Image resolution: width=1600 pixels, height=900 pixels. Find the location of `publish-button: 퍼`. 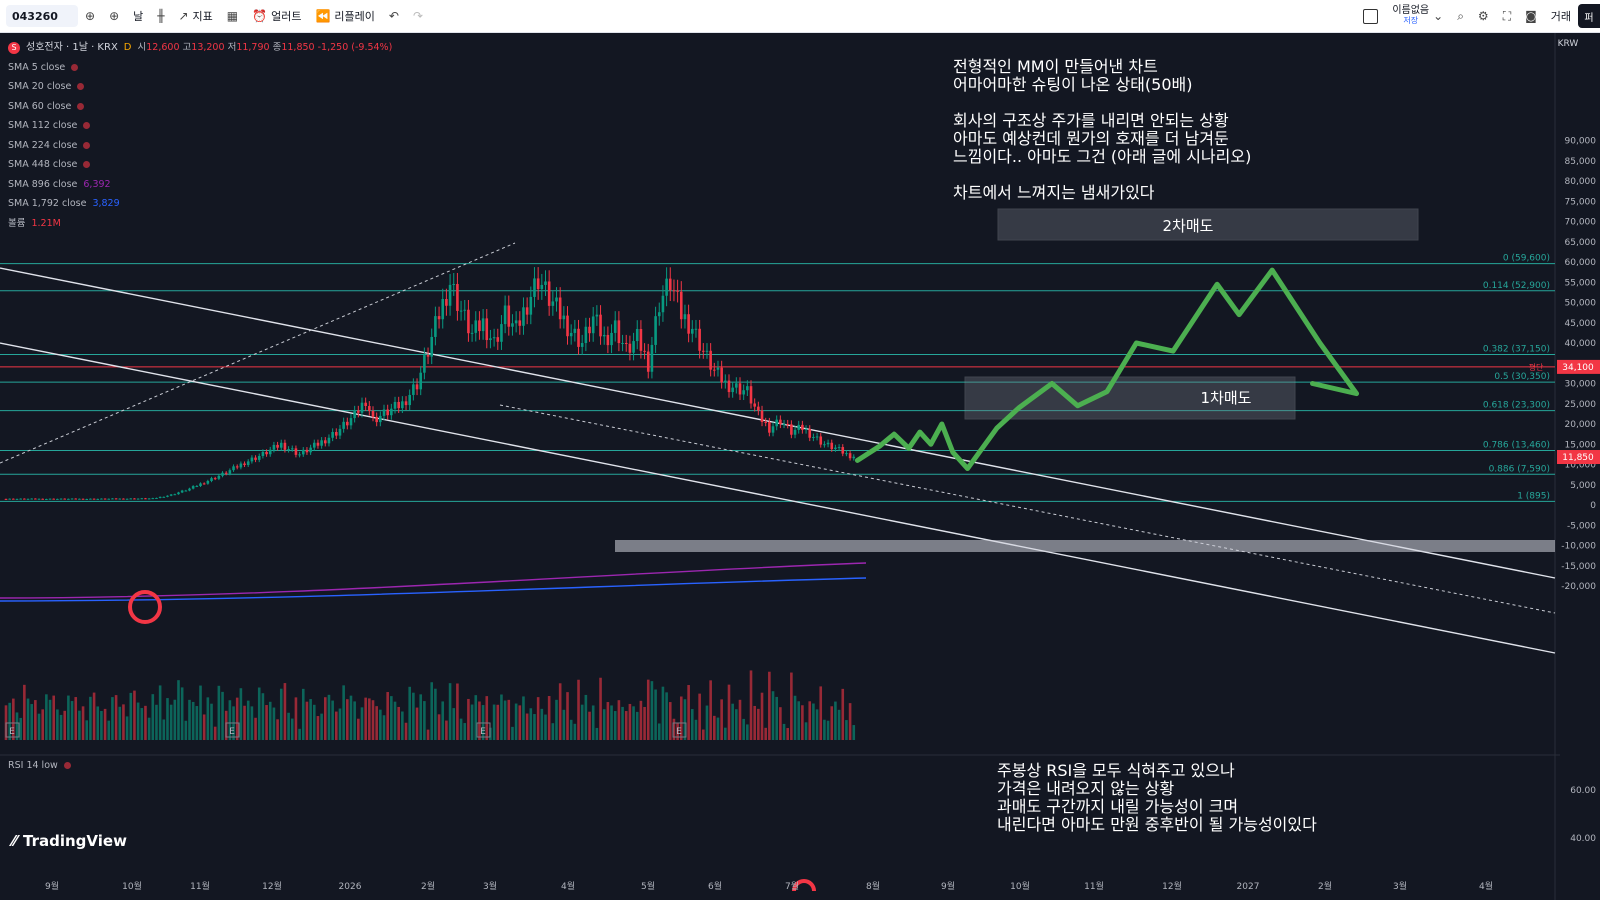

publish-button: 퍼 is located at coordinates (1589, 16).